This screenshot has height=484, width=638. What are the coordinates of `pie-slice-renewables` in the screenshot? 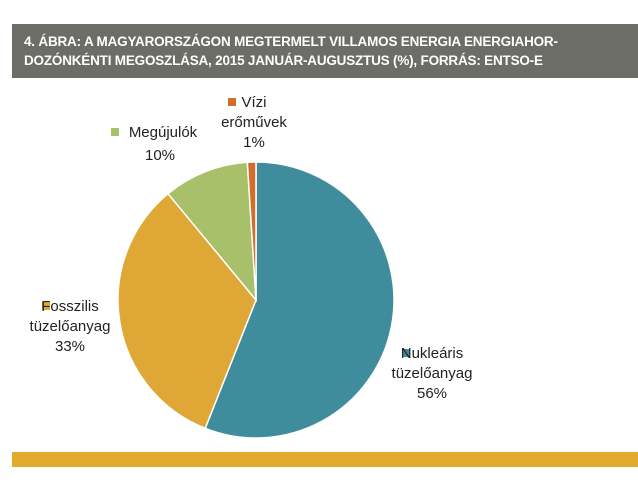 It's located at (211, 232).